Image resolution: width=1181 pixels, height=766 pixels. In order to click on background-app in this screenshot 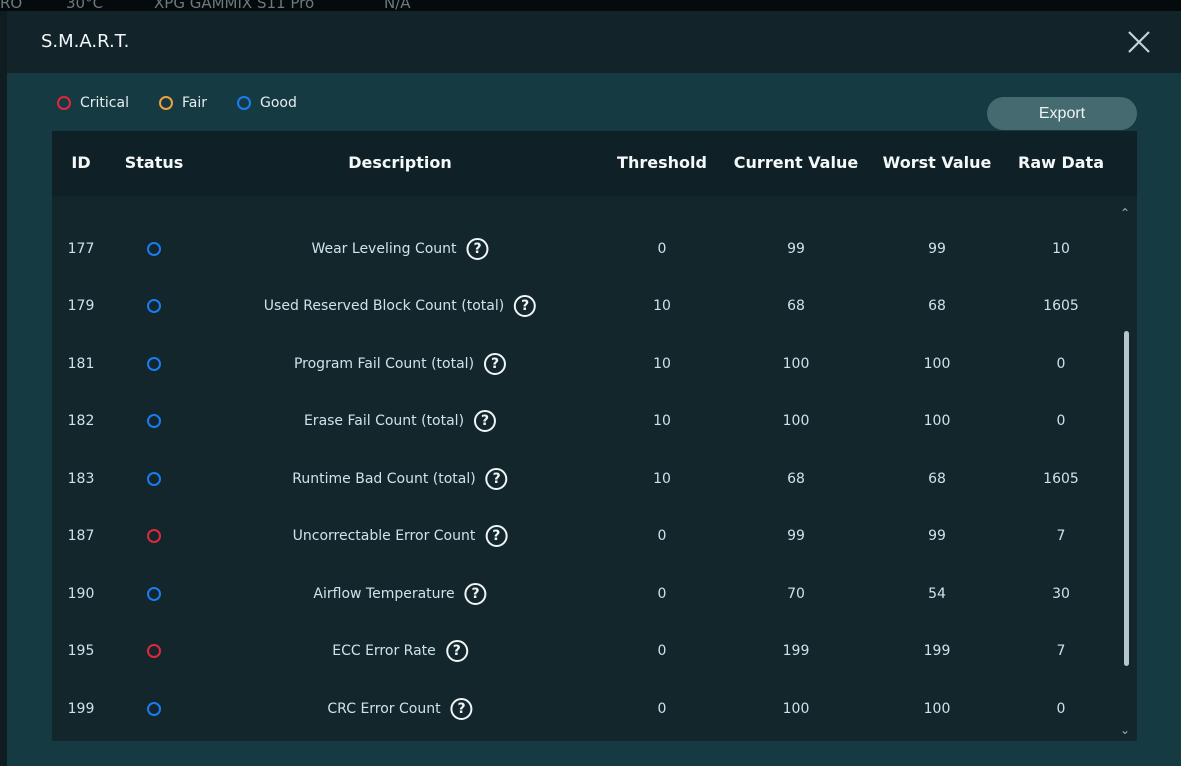, I will do `click(3, 388)`.